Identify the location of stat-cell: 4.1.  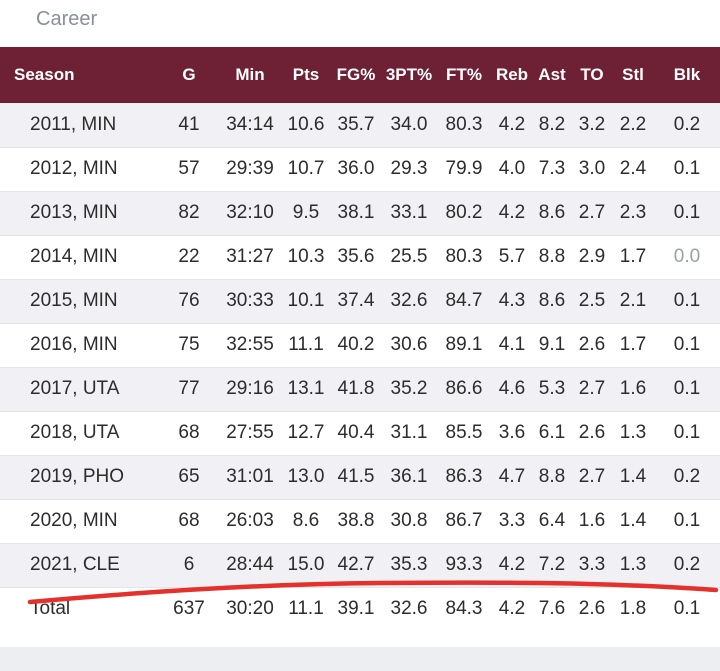
(512, 345).